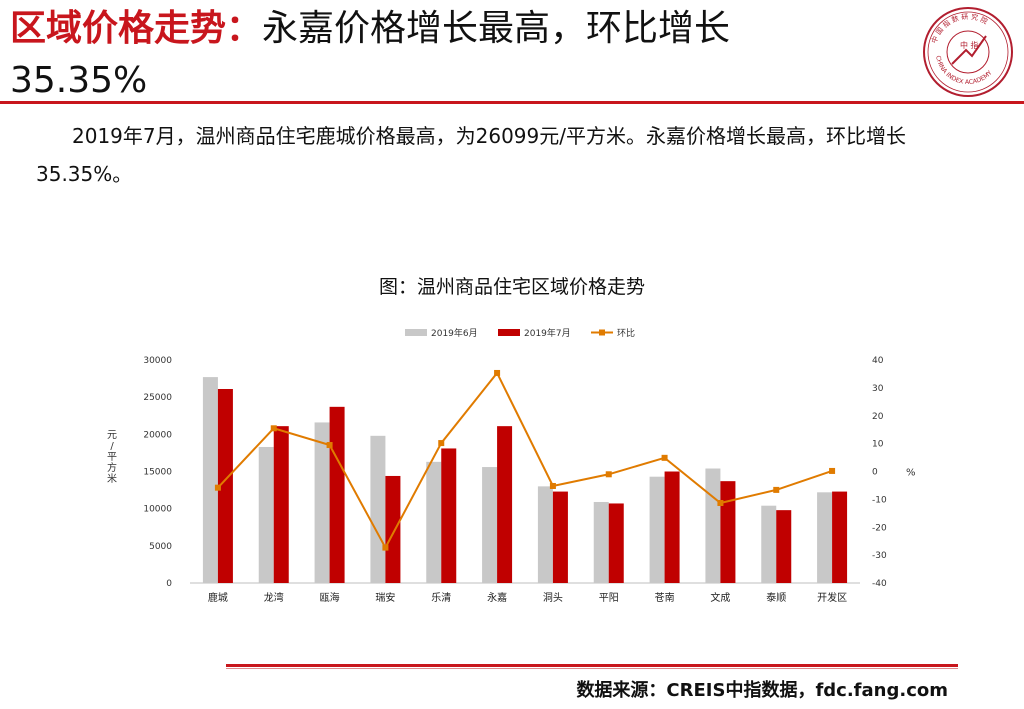 This screenshot has height=709, width=1024. What do you see at coordinates (169, 584) in the screenshot?
I see `y-tick-label: 0` at bounding box center [169, 584].